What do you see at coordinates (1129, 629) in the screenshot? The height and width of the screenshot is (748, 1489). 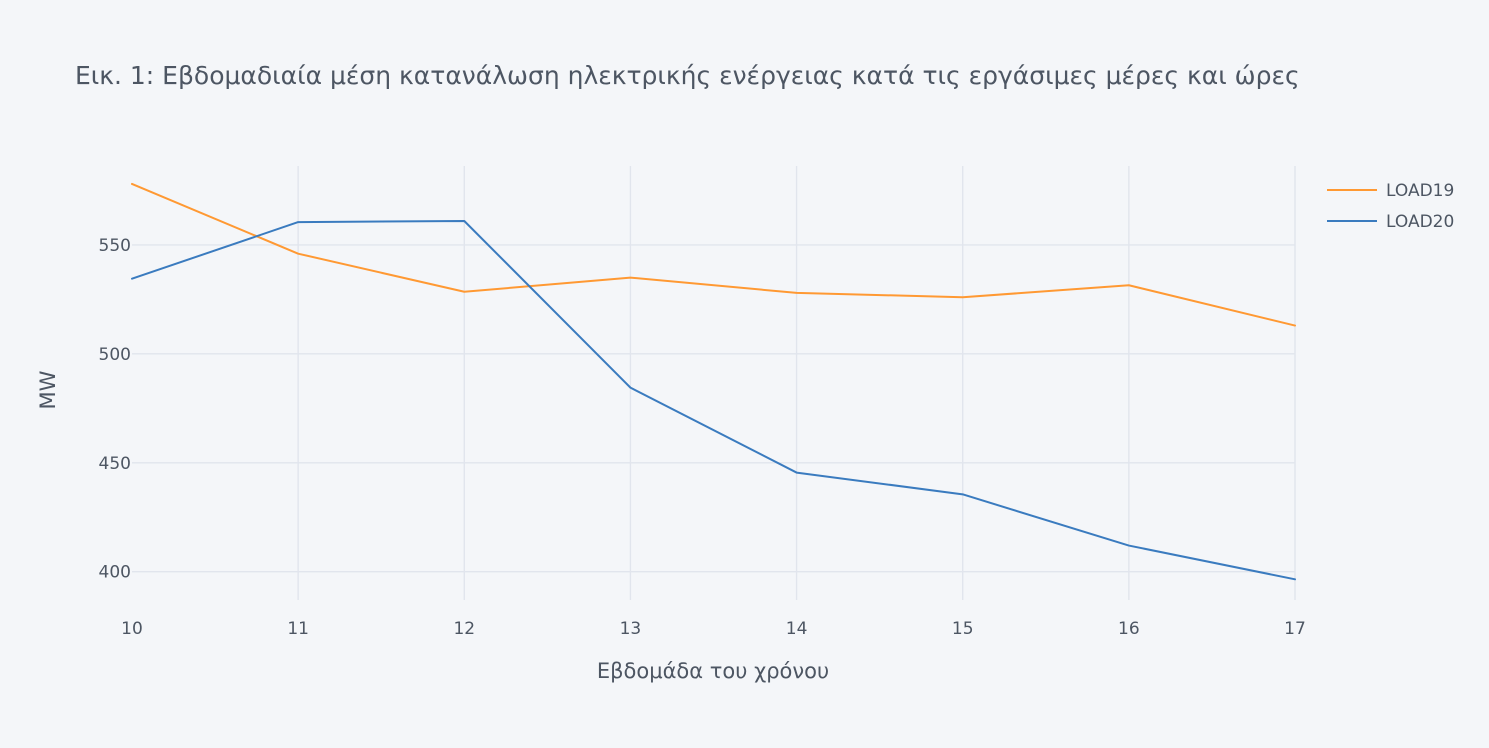 I see `x-tick-label: 16` at bounding box center [1129, 629].